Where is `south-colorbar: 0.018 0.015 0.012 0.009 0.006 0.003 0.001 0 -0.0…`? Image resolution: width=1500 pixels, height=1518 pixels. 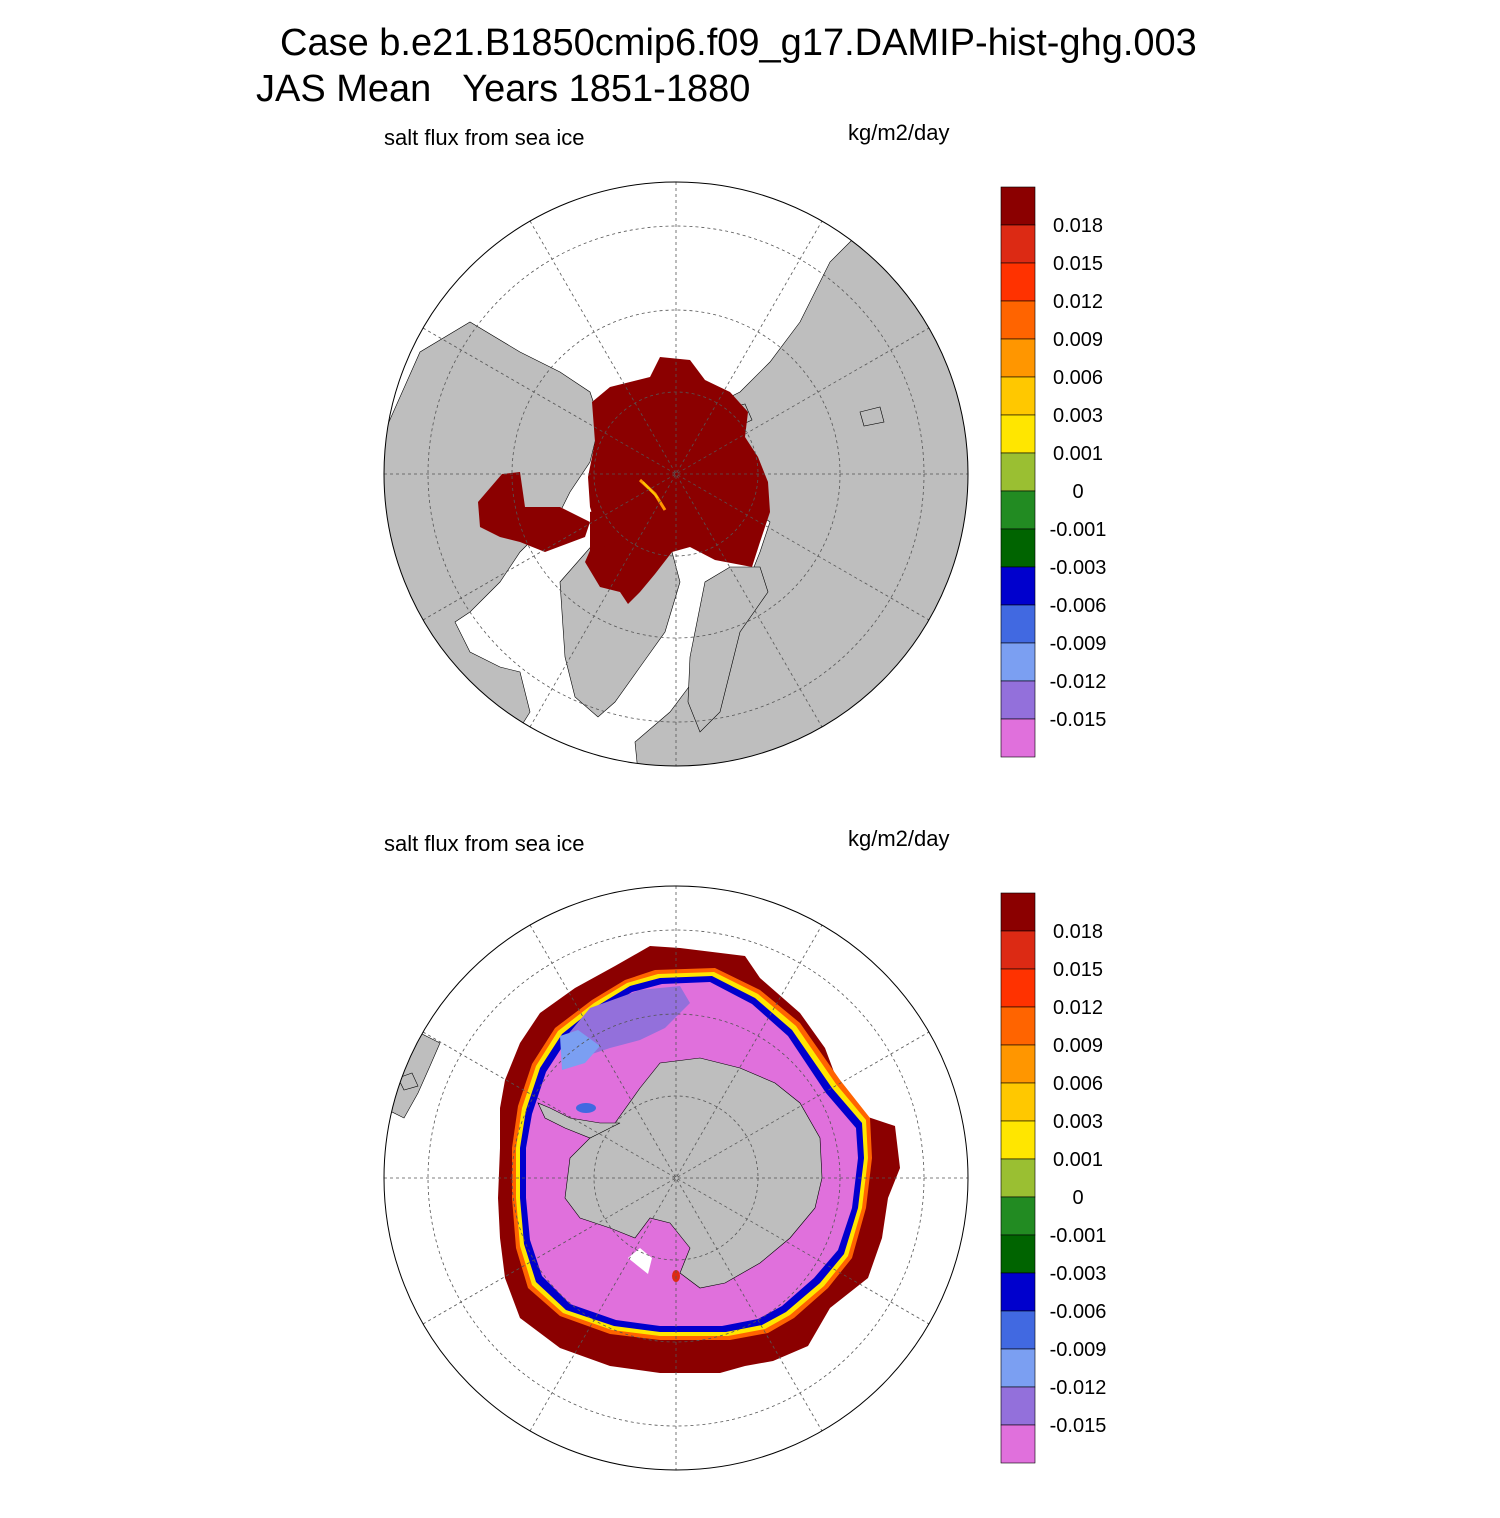
south-colorbar: 0.018 0.015 0.012 0.009 0.006 0.003 0.001 0 -0.0… is located at coordinates (1053, 1178).